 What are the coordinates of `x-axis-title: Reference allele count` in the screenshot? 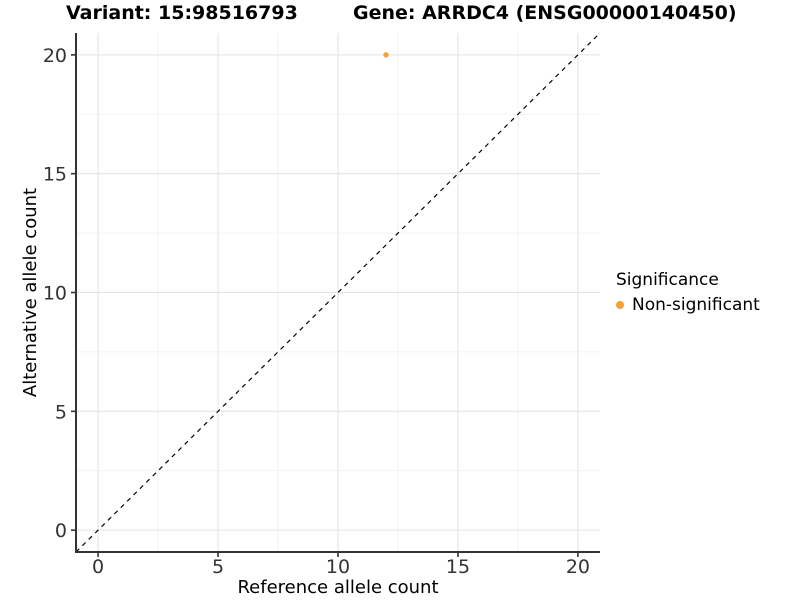 It's located at (337, 587).